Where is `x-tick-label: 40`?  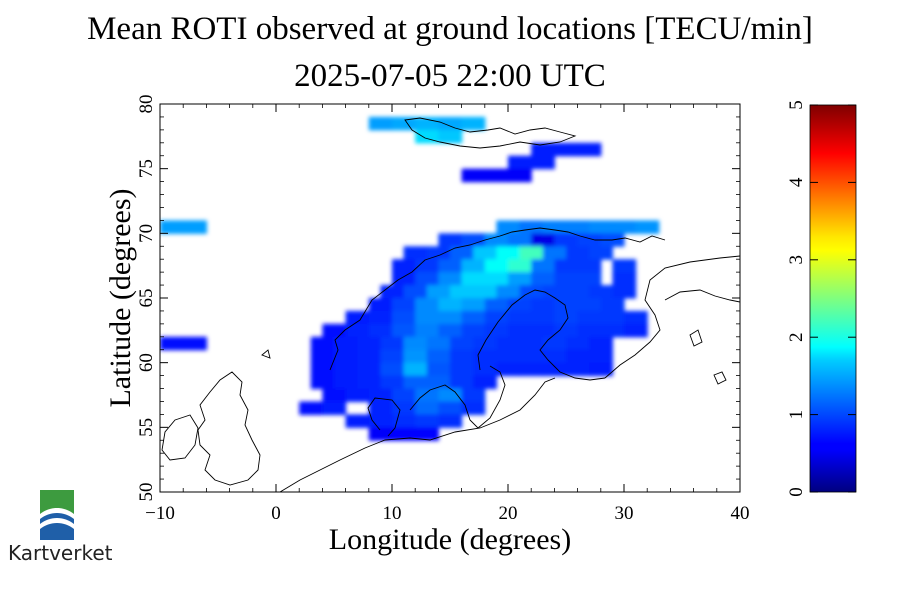 x-tick-label: 40 is located at coordinates (740, 513).